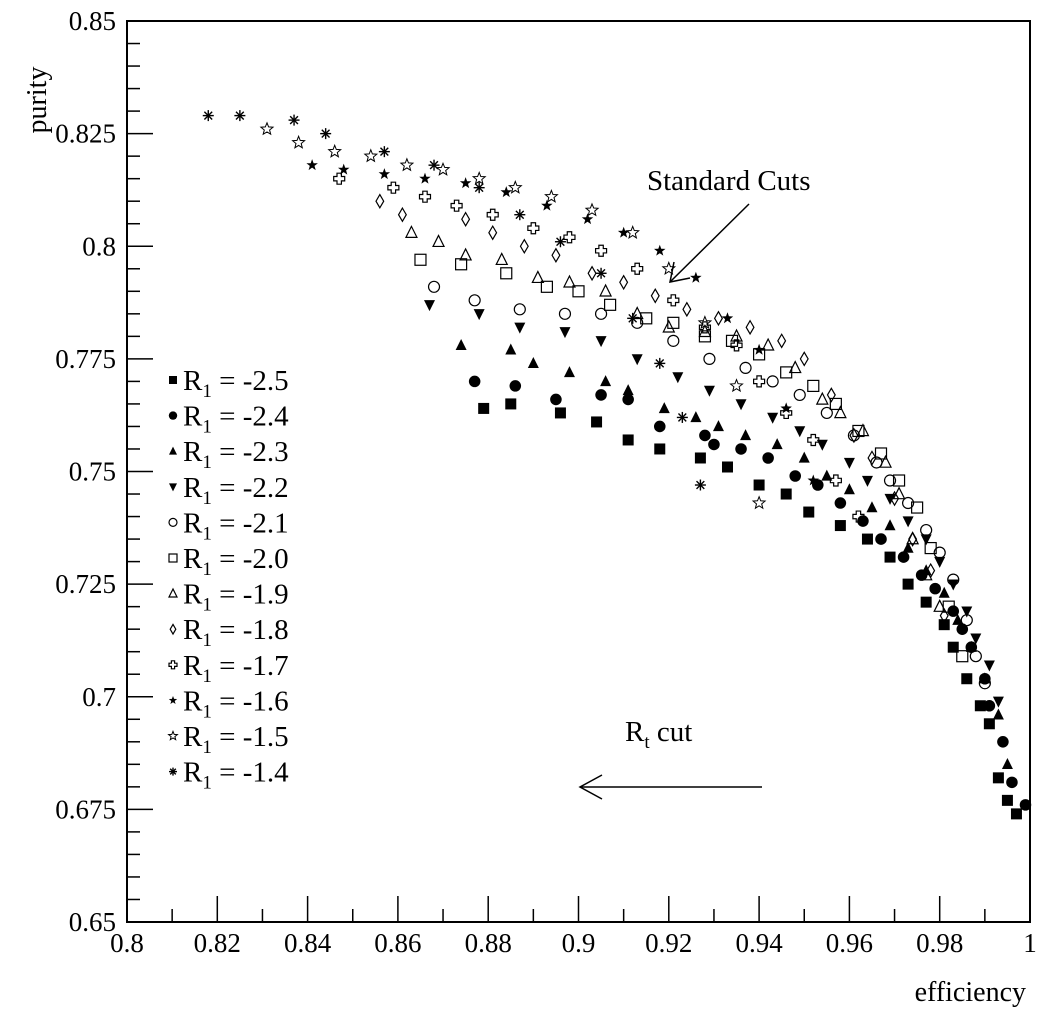 The width and height of the screenshot is (1039, 1015). What do you see at coordinates (228, 597) in the screenshot?
I see `legend-item: R1 = -1.9` at bounding box center [228, 597].